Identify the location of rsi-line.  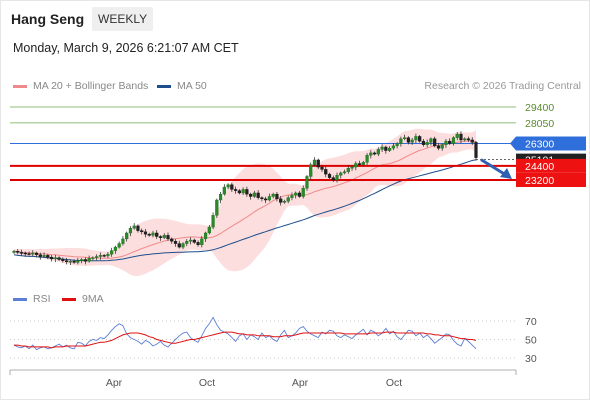
(245, 333).